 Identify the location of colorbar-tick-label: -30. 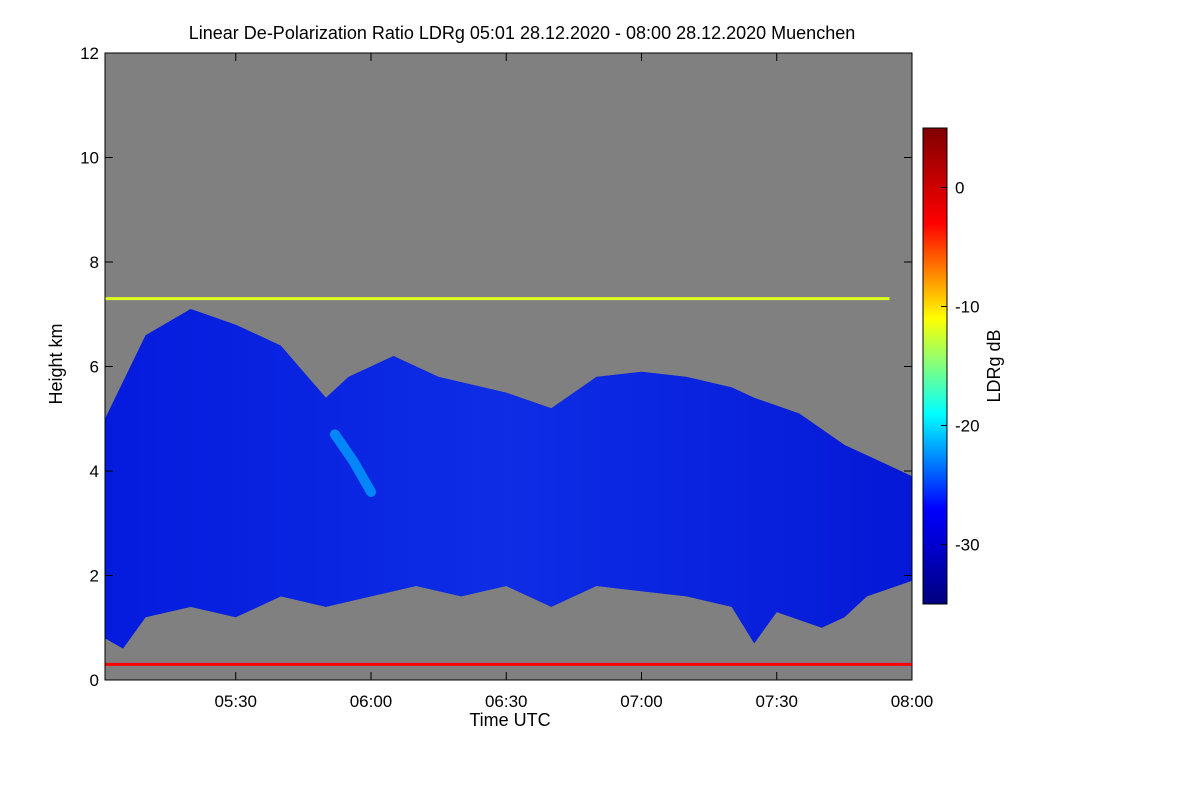
(967, 545).